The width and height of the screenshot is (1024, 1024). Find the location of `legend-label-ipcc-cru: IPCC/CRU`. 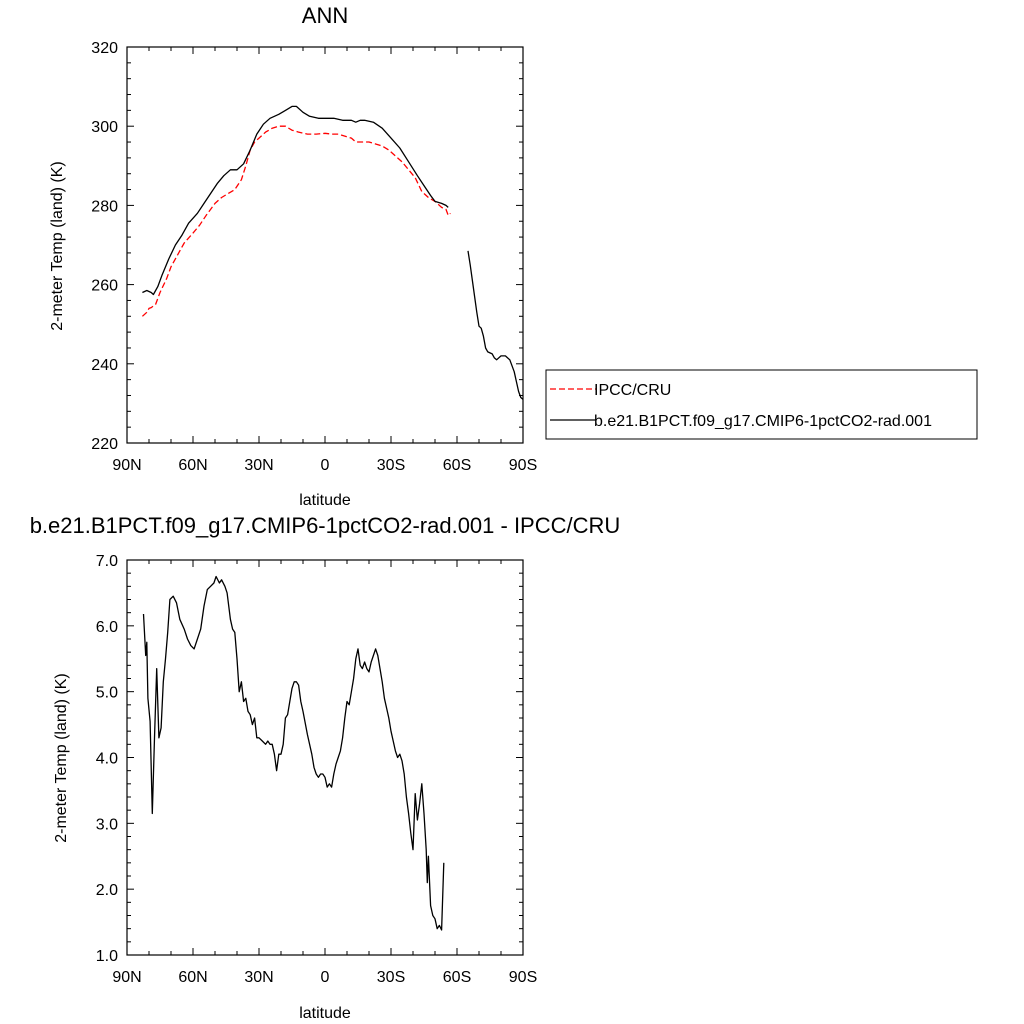

legend-label-ipcc-cru: IPCC/CRU is located at coordinates (632, 390).